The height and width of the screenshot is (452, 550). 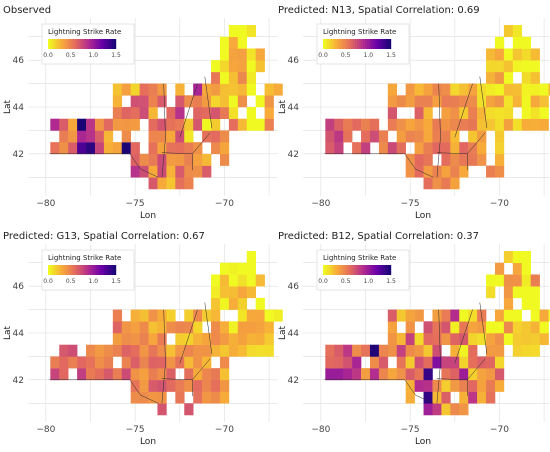 I want to click on state-borders, so click(x=131, y=127).